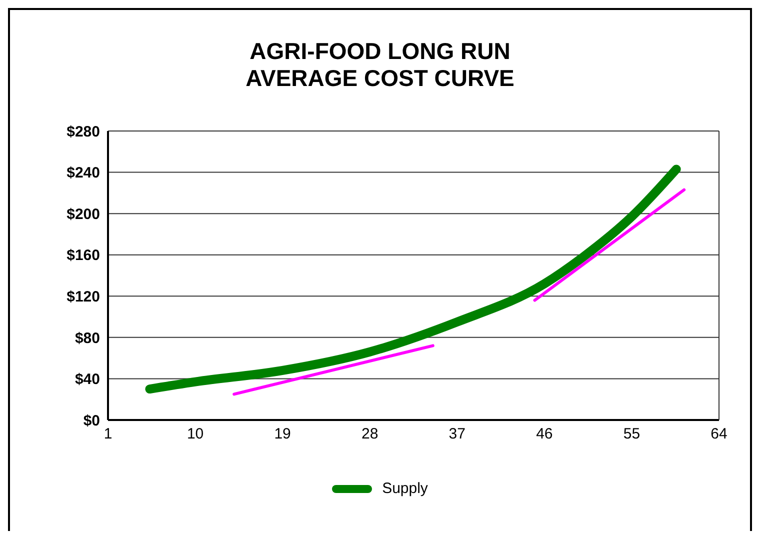  What do you see at coordinates (83, 297) in the screenshot?
I see `y-tick-label: $120` at bounding box center [83, 297].